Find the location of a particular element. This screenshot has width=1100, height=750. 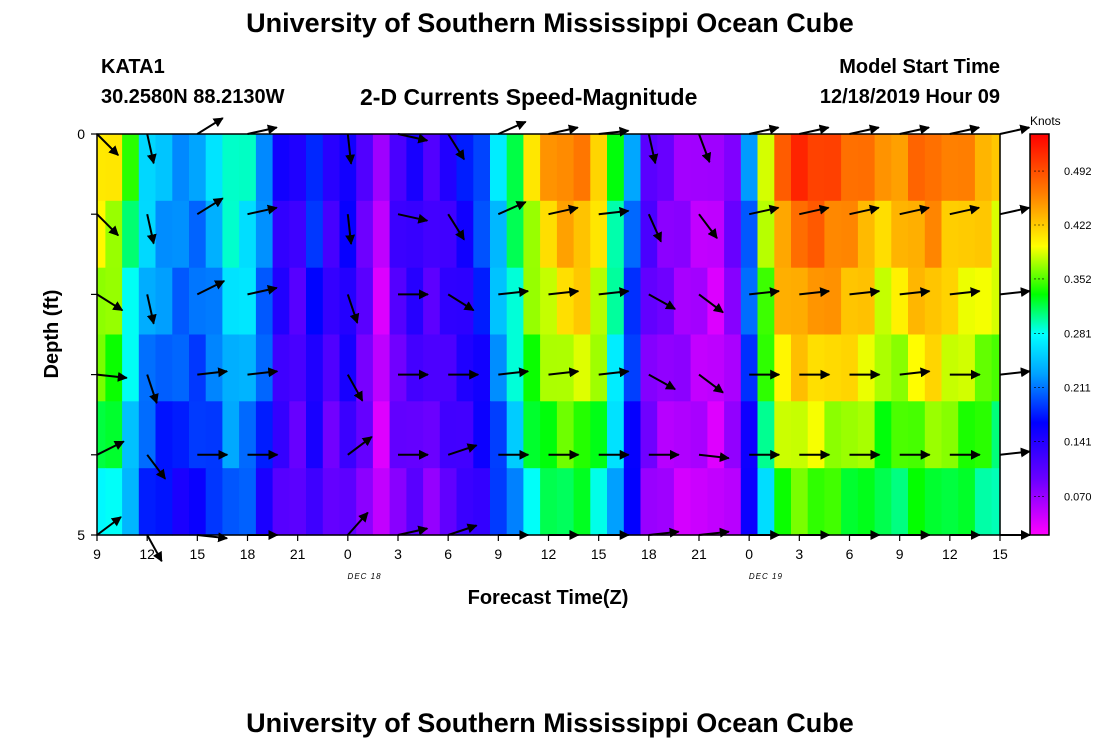

x-tick-label: 9 is located at coordinates (97, 554).